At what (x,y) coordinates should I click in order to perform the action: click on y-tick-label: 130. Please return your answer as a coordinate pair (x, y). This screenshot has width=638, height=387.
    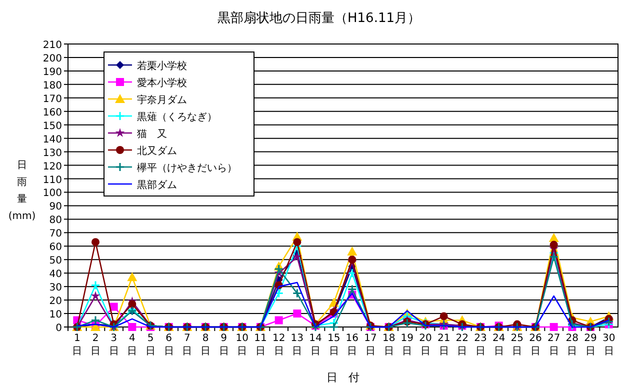
    Looking at the image, I should click on (52, 153).